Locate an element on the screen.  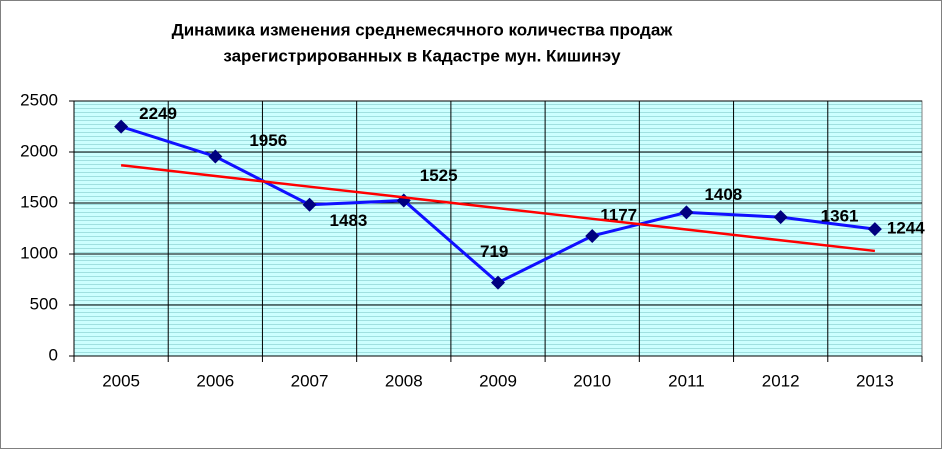
x-tick-label: 2006 is located at coordinates (215, 380).